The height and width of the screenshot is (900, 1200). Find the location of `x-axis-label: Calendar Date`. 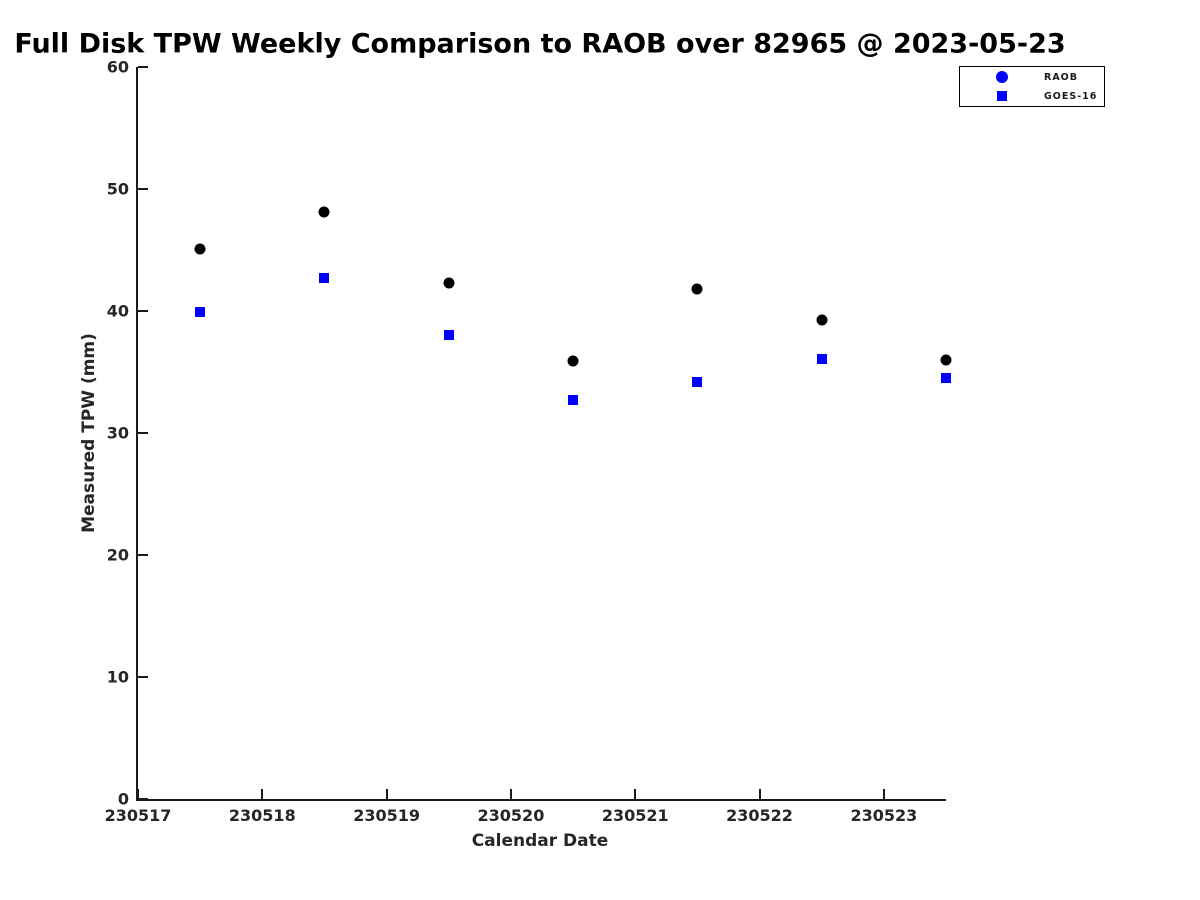

x-axis-label: Calendar Date is located at coordinates (540, 841).